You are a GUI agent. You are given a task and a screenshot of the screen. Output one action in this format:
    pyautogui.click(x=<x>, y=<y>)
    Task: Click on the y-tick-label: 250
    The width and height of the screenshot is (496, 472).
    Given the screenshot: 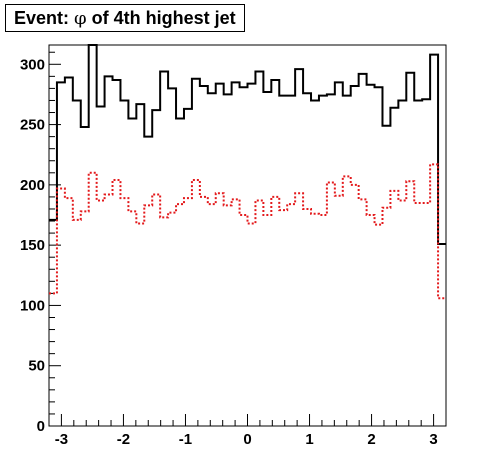 What is the action you would take?
    pyautogui.click(x=32, y=125)
    